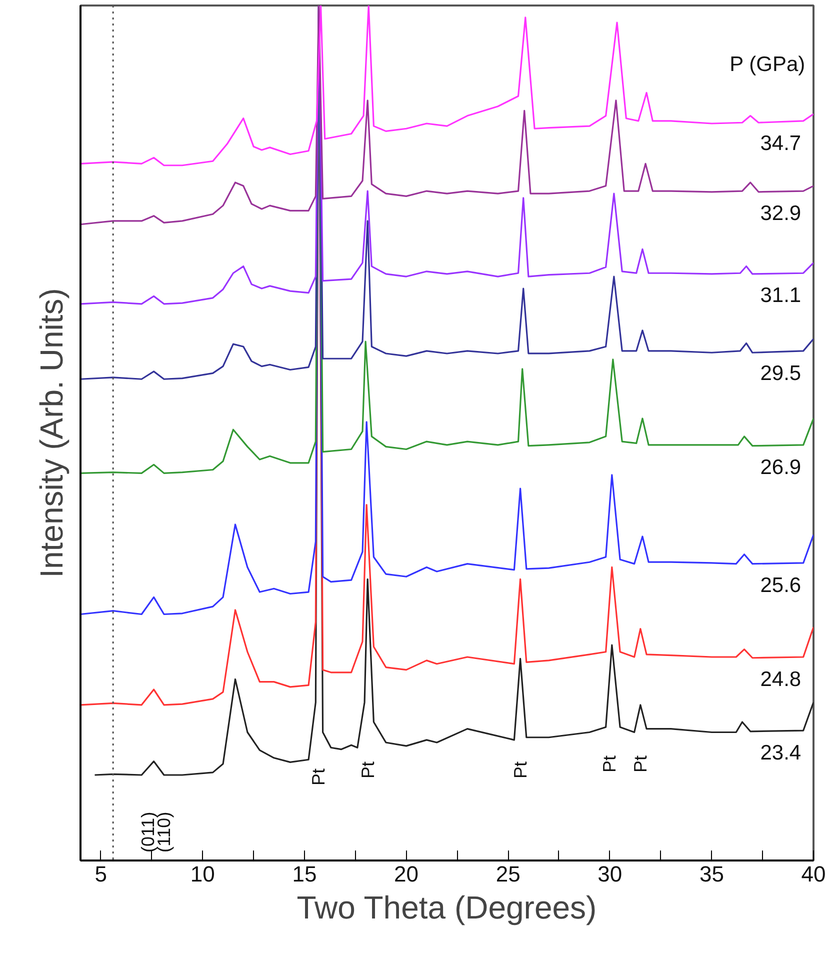 The width and height of the screenshot is (831, 975). I want to click on x-tick-label: 40, so click(813, 874).